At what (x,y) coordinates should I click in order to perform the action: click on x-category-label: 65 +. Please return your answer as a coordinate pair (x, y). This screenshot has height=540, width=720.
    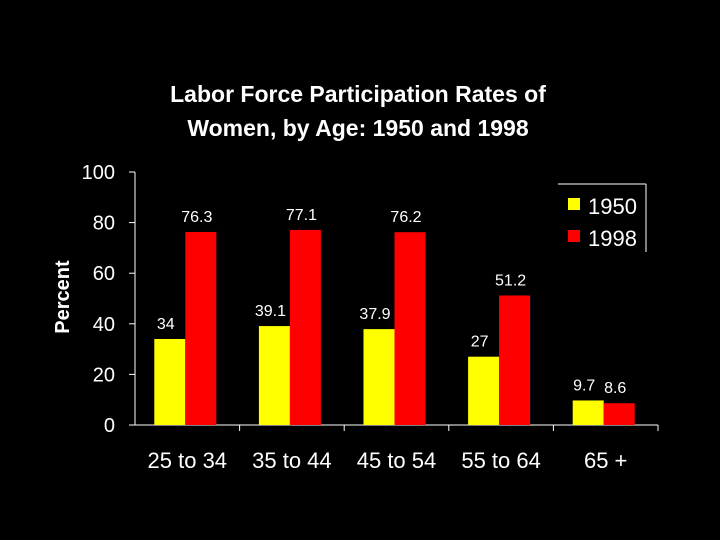
    Looking at the image, I should click on (605, 460).